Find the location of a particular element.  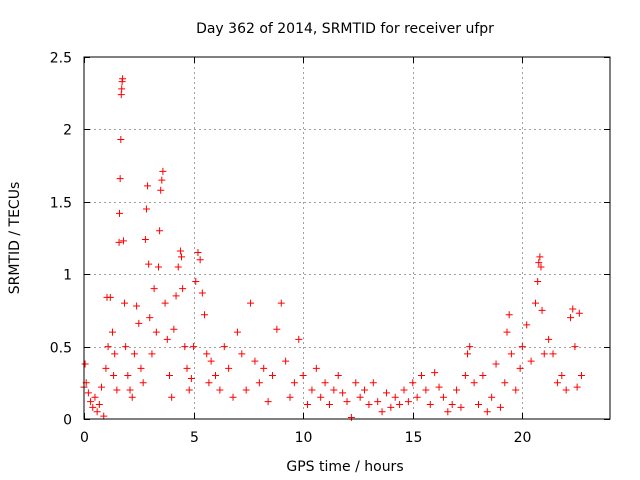

y-tick-label: 2.5 is located at coordinates (61, 59).